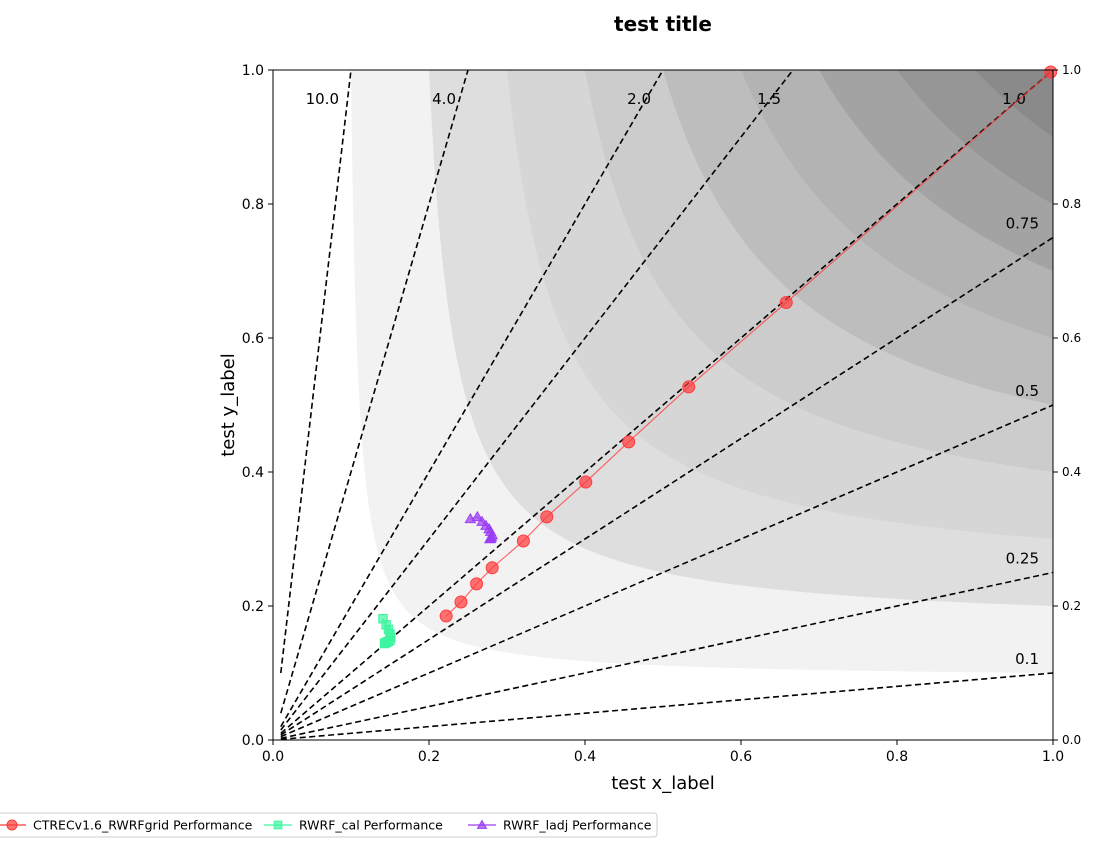 This screenshot has height=850, width=1100. What do you see at coordinates (1071, 472) in the screenshot?
I see `y-tick-label-right: 0.4` at bounding box center [1071, 472].